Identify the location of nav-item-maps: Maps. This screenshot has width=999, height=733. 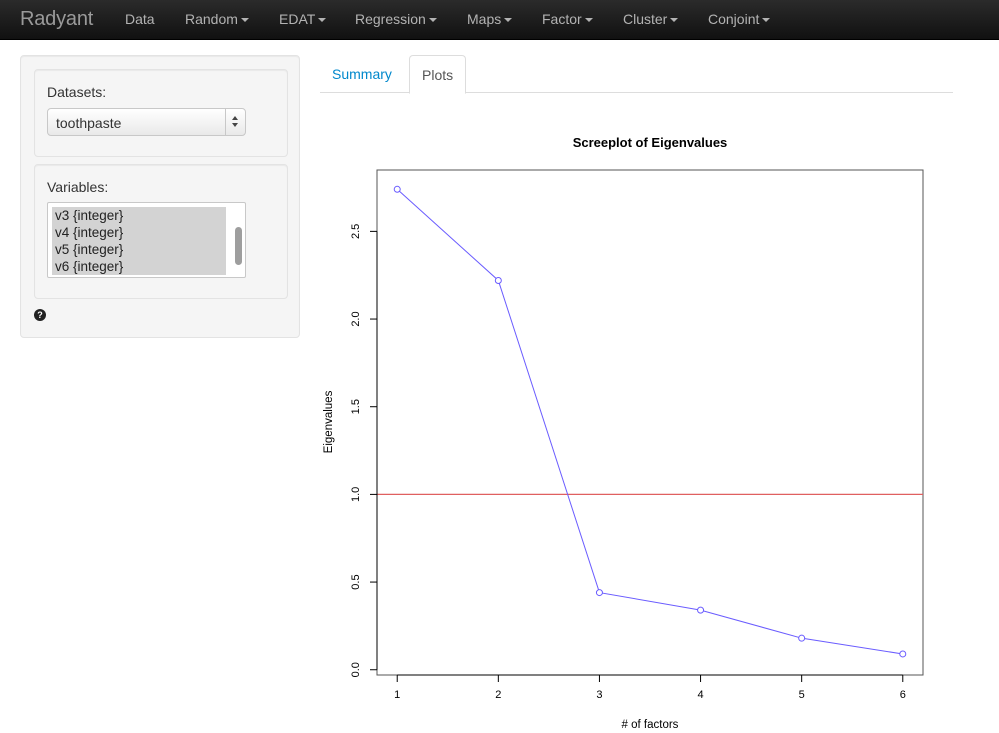
(490, 19).